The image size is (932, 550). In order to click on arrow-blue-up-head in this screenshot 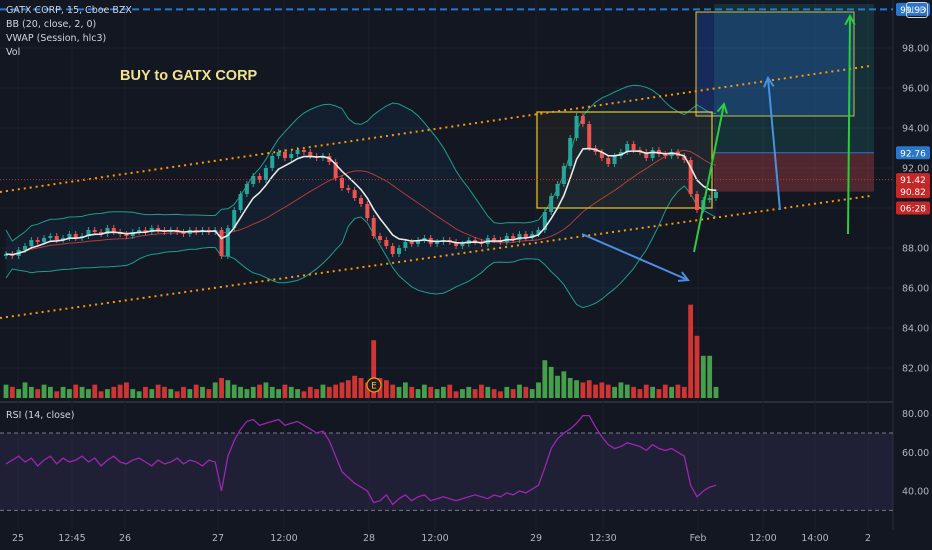, I will do `click(769, 81)`.